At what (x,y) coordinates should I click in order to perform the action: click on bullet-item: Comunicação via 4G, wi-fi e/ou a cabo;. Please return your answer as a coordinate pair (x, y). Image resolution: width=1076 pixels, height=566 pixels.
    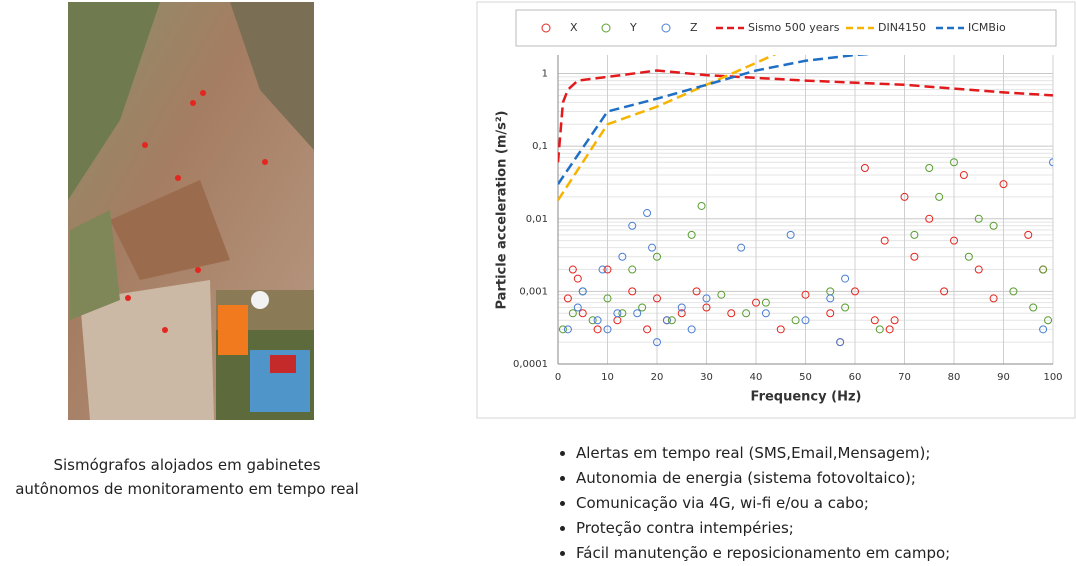
    Looking at the image, I should click on (763, 503).